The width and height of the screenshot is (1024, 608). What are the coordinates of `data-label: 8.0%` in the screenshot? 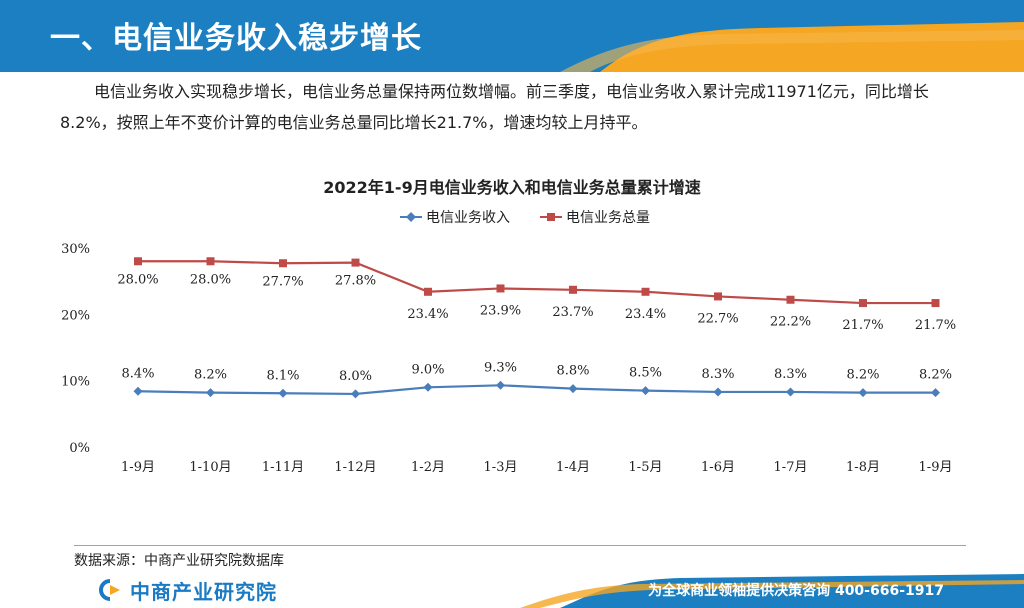 It's located at (355, 376).